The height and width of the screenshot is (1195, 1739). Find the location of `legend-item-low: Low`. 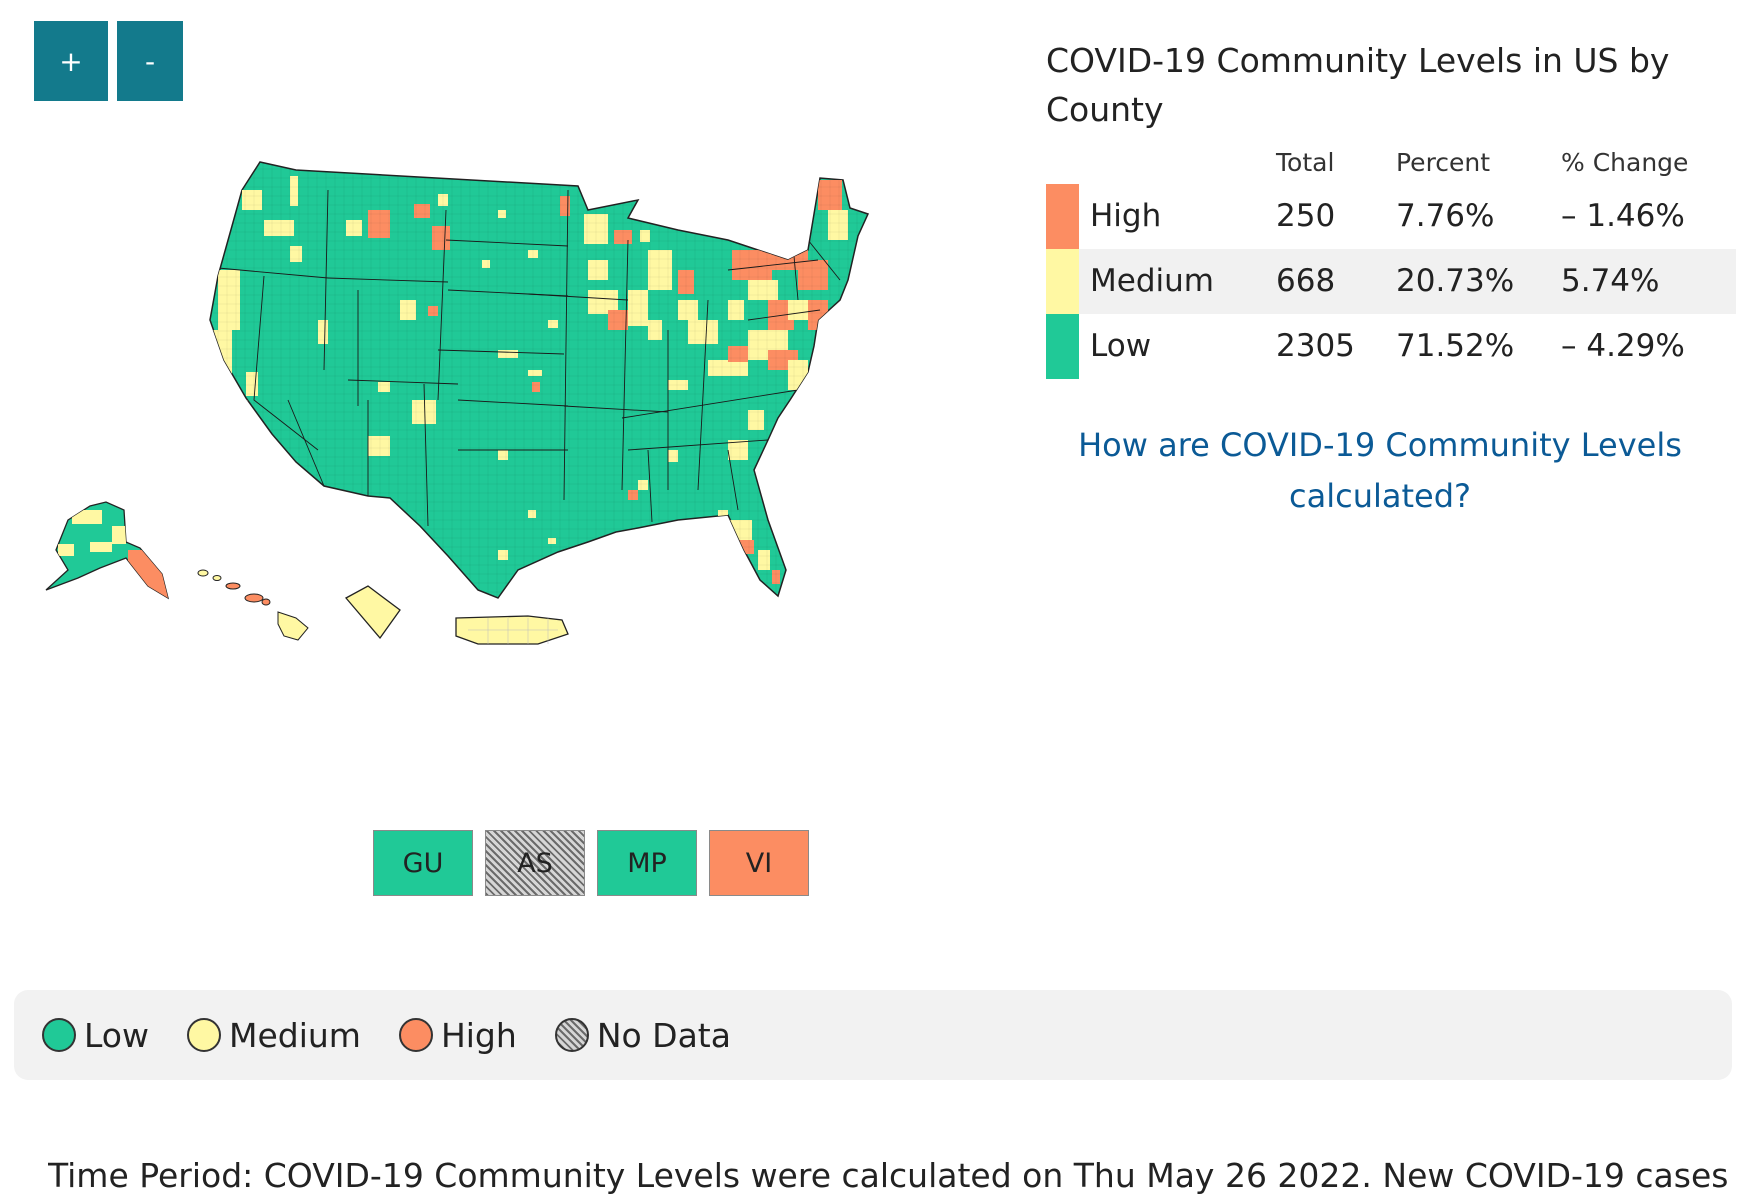

legend-item-low: Low is located at coordinates (95, 1035).